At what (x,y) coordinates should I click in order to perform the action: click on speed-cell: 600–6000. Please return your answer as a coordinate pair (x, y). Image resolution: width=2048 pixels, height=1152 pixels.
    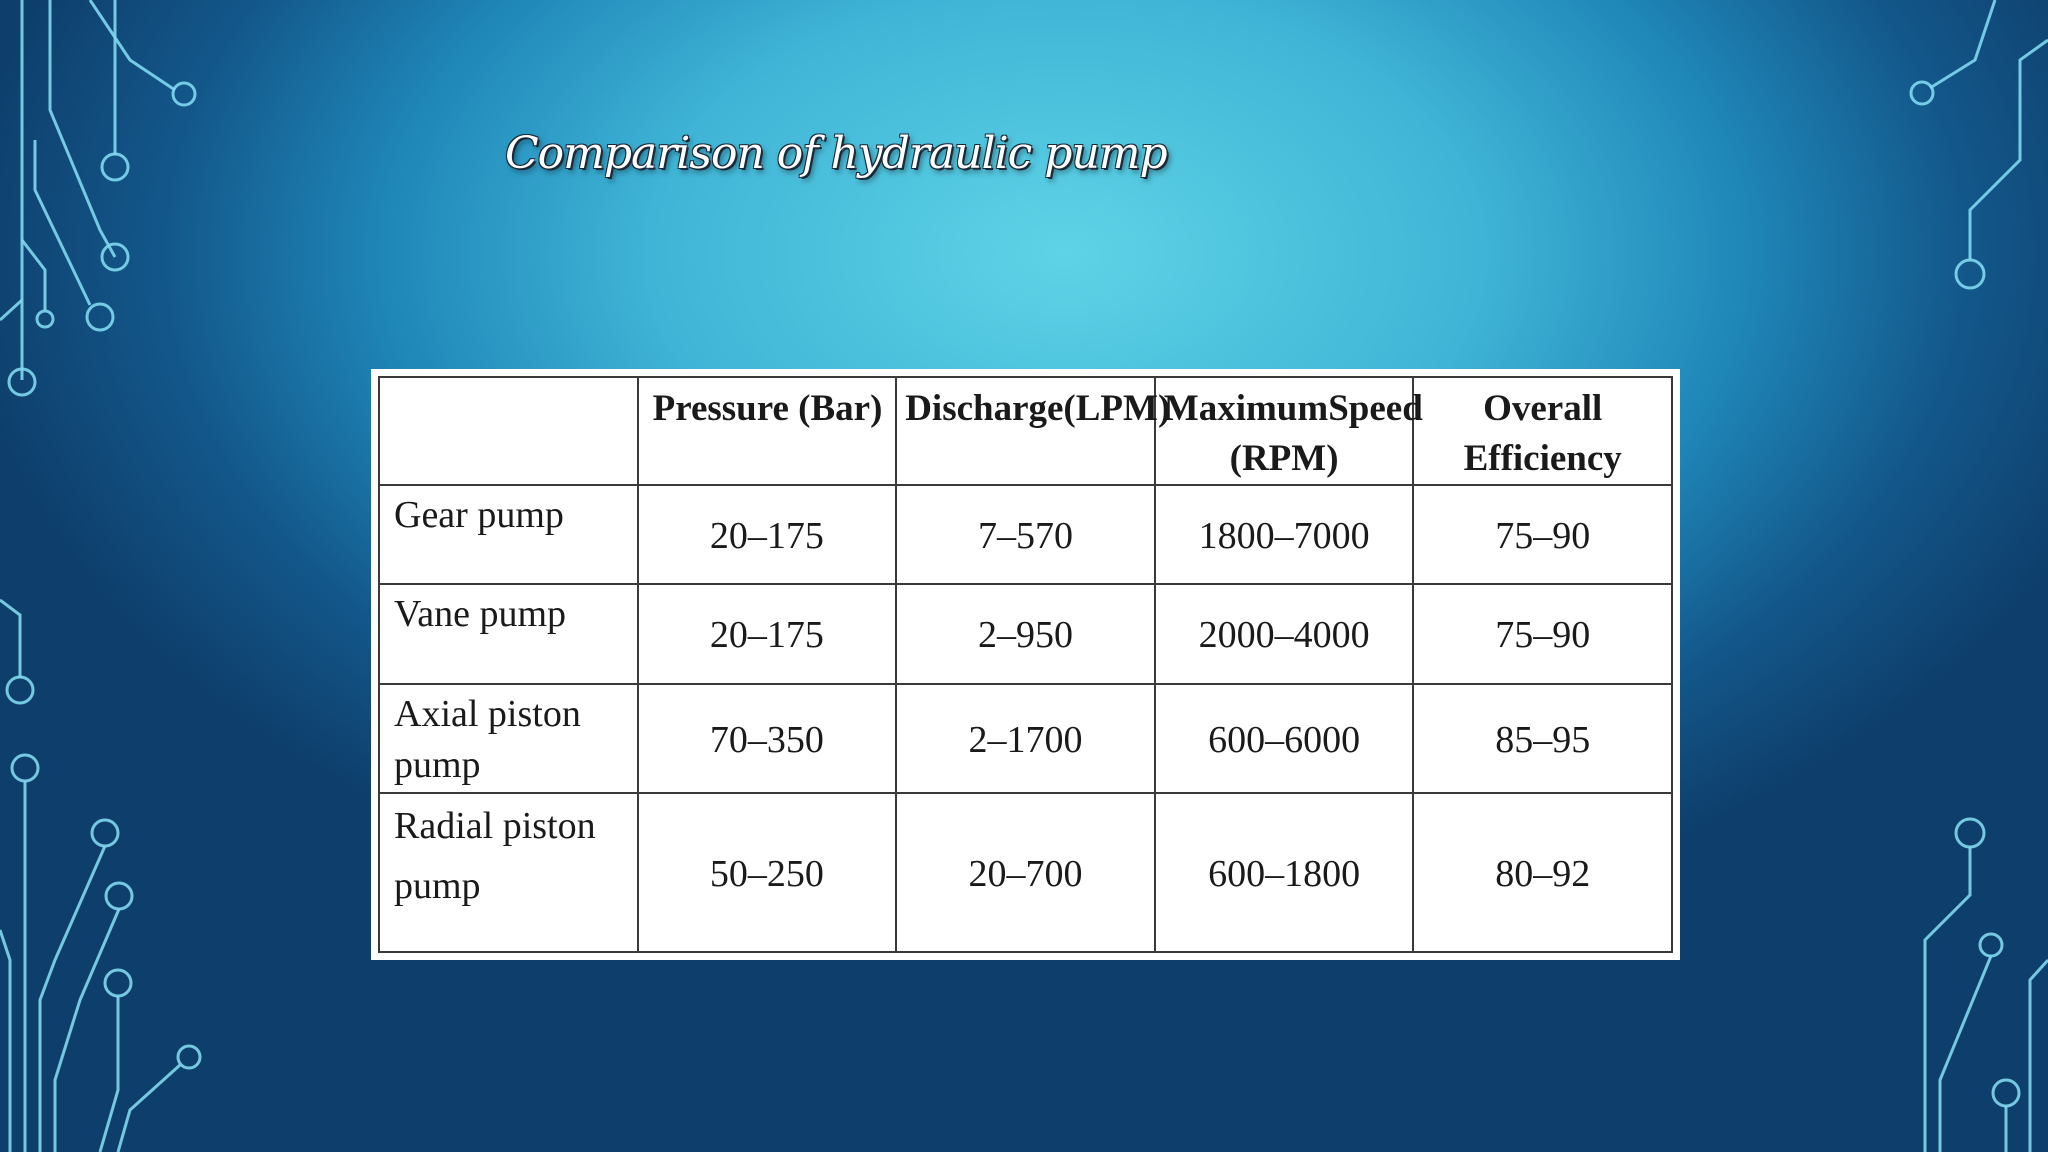
    Looking at the image, I should click on (1284, 738).